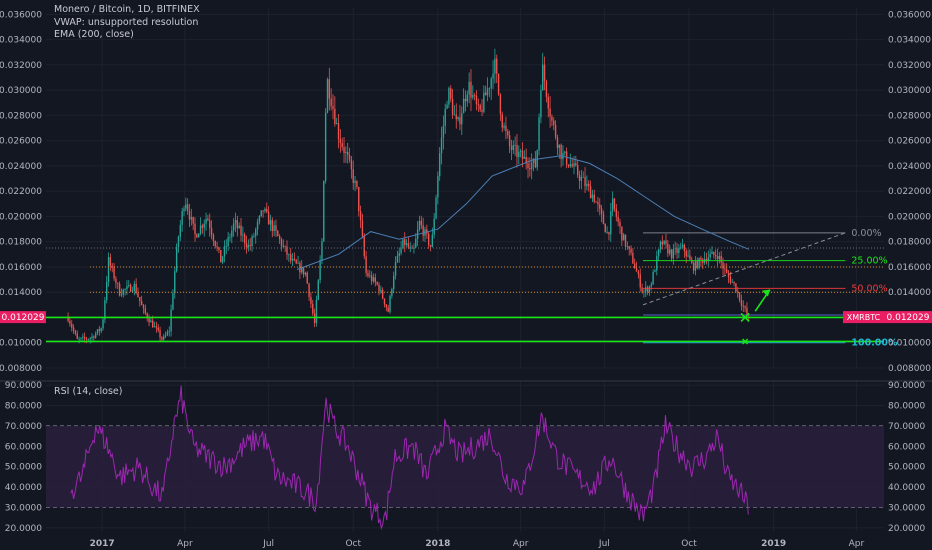 The width and height of the screenshot is (932, 550). Describe the element at coordinates (88, 391) in the screenshot. I see `rsi-legend: RSI (14, close)` at that location.